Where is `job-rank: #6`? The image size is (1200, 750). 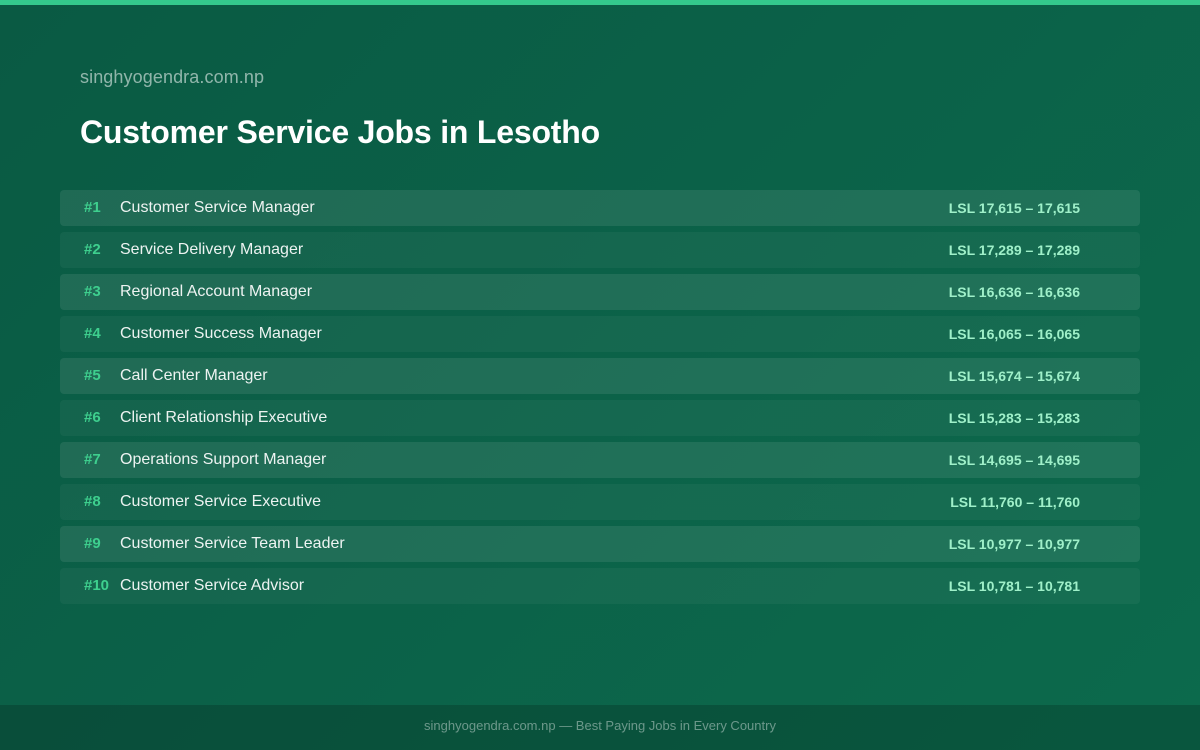
job-rank: #6 is located at coordinates (92, 417).